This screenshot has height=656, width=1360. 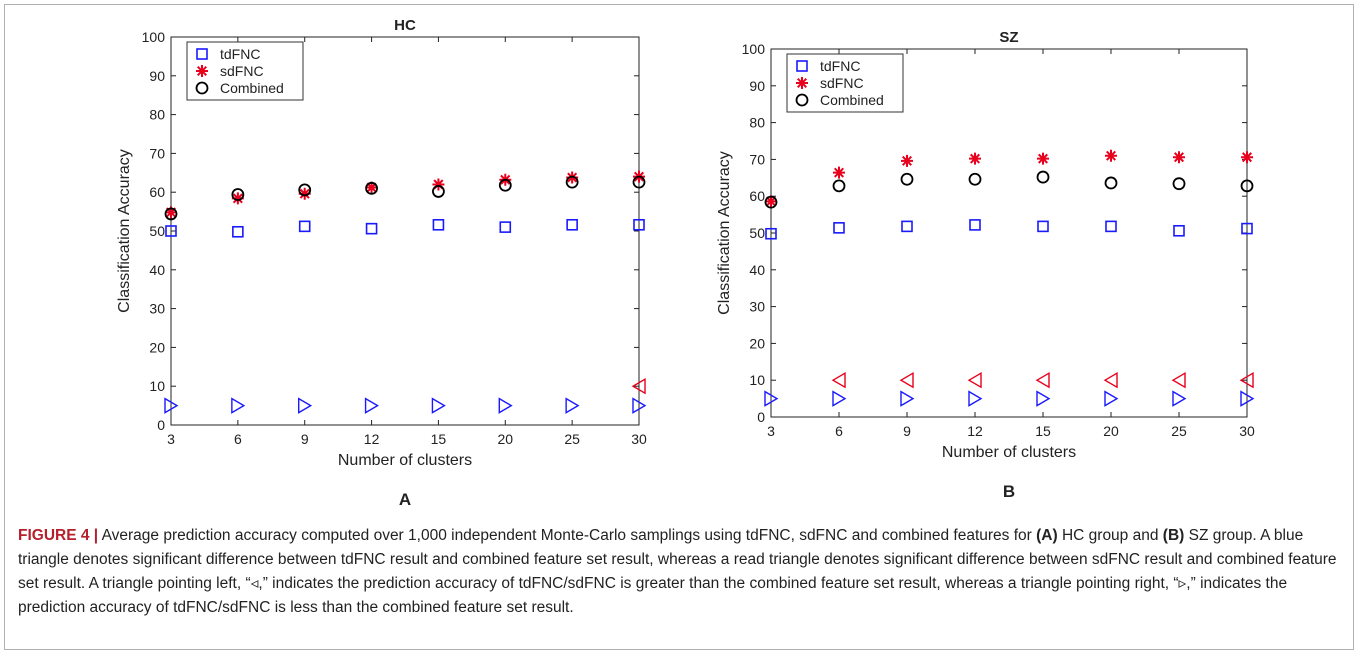 I want to click on panel-b-ytick-label: 20, so click(x=757, y=343).